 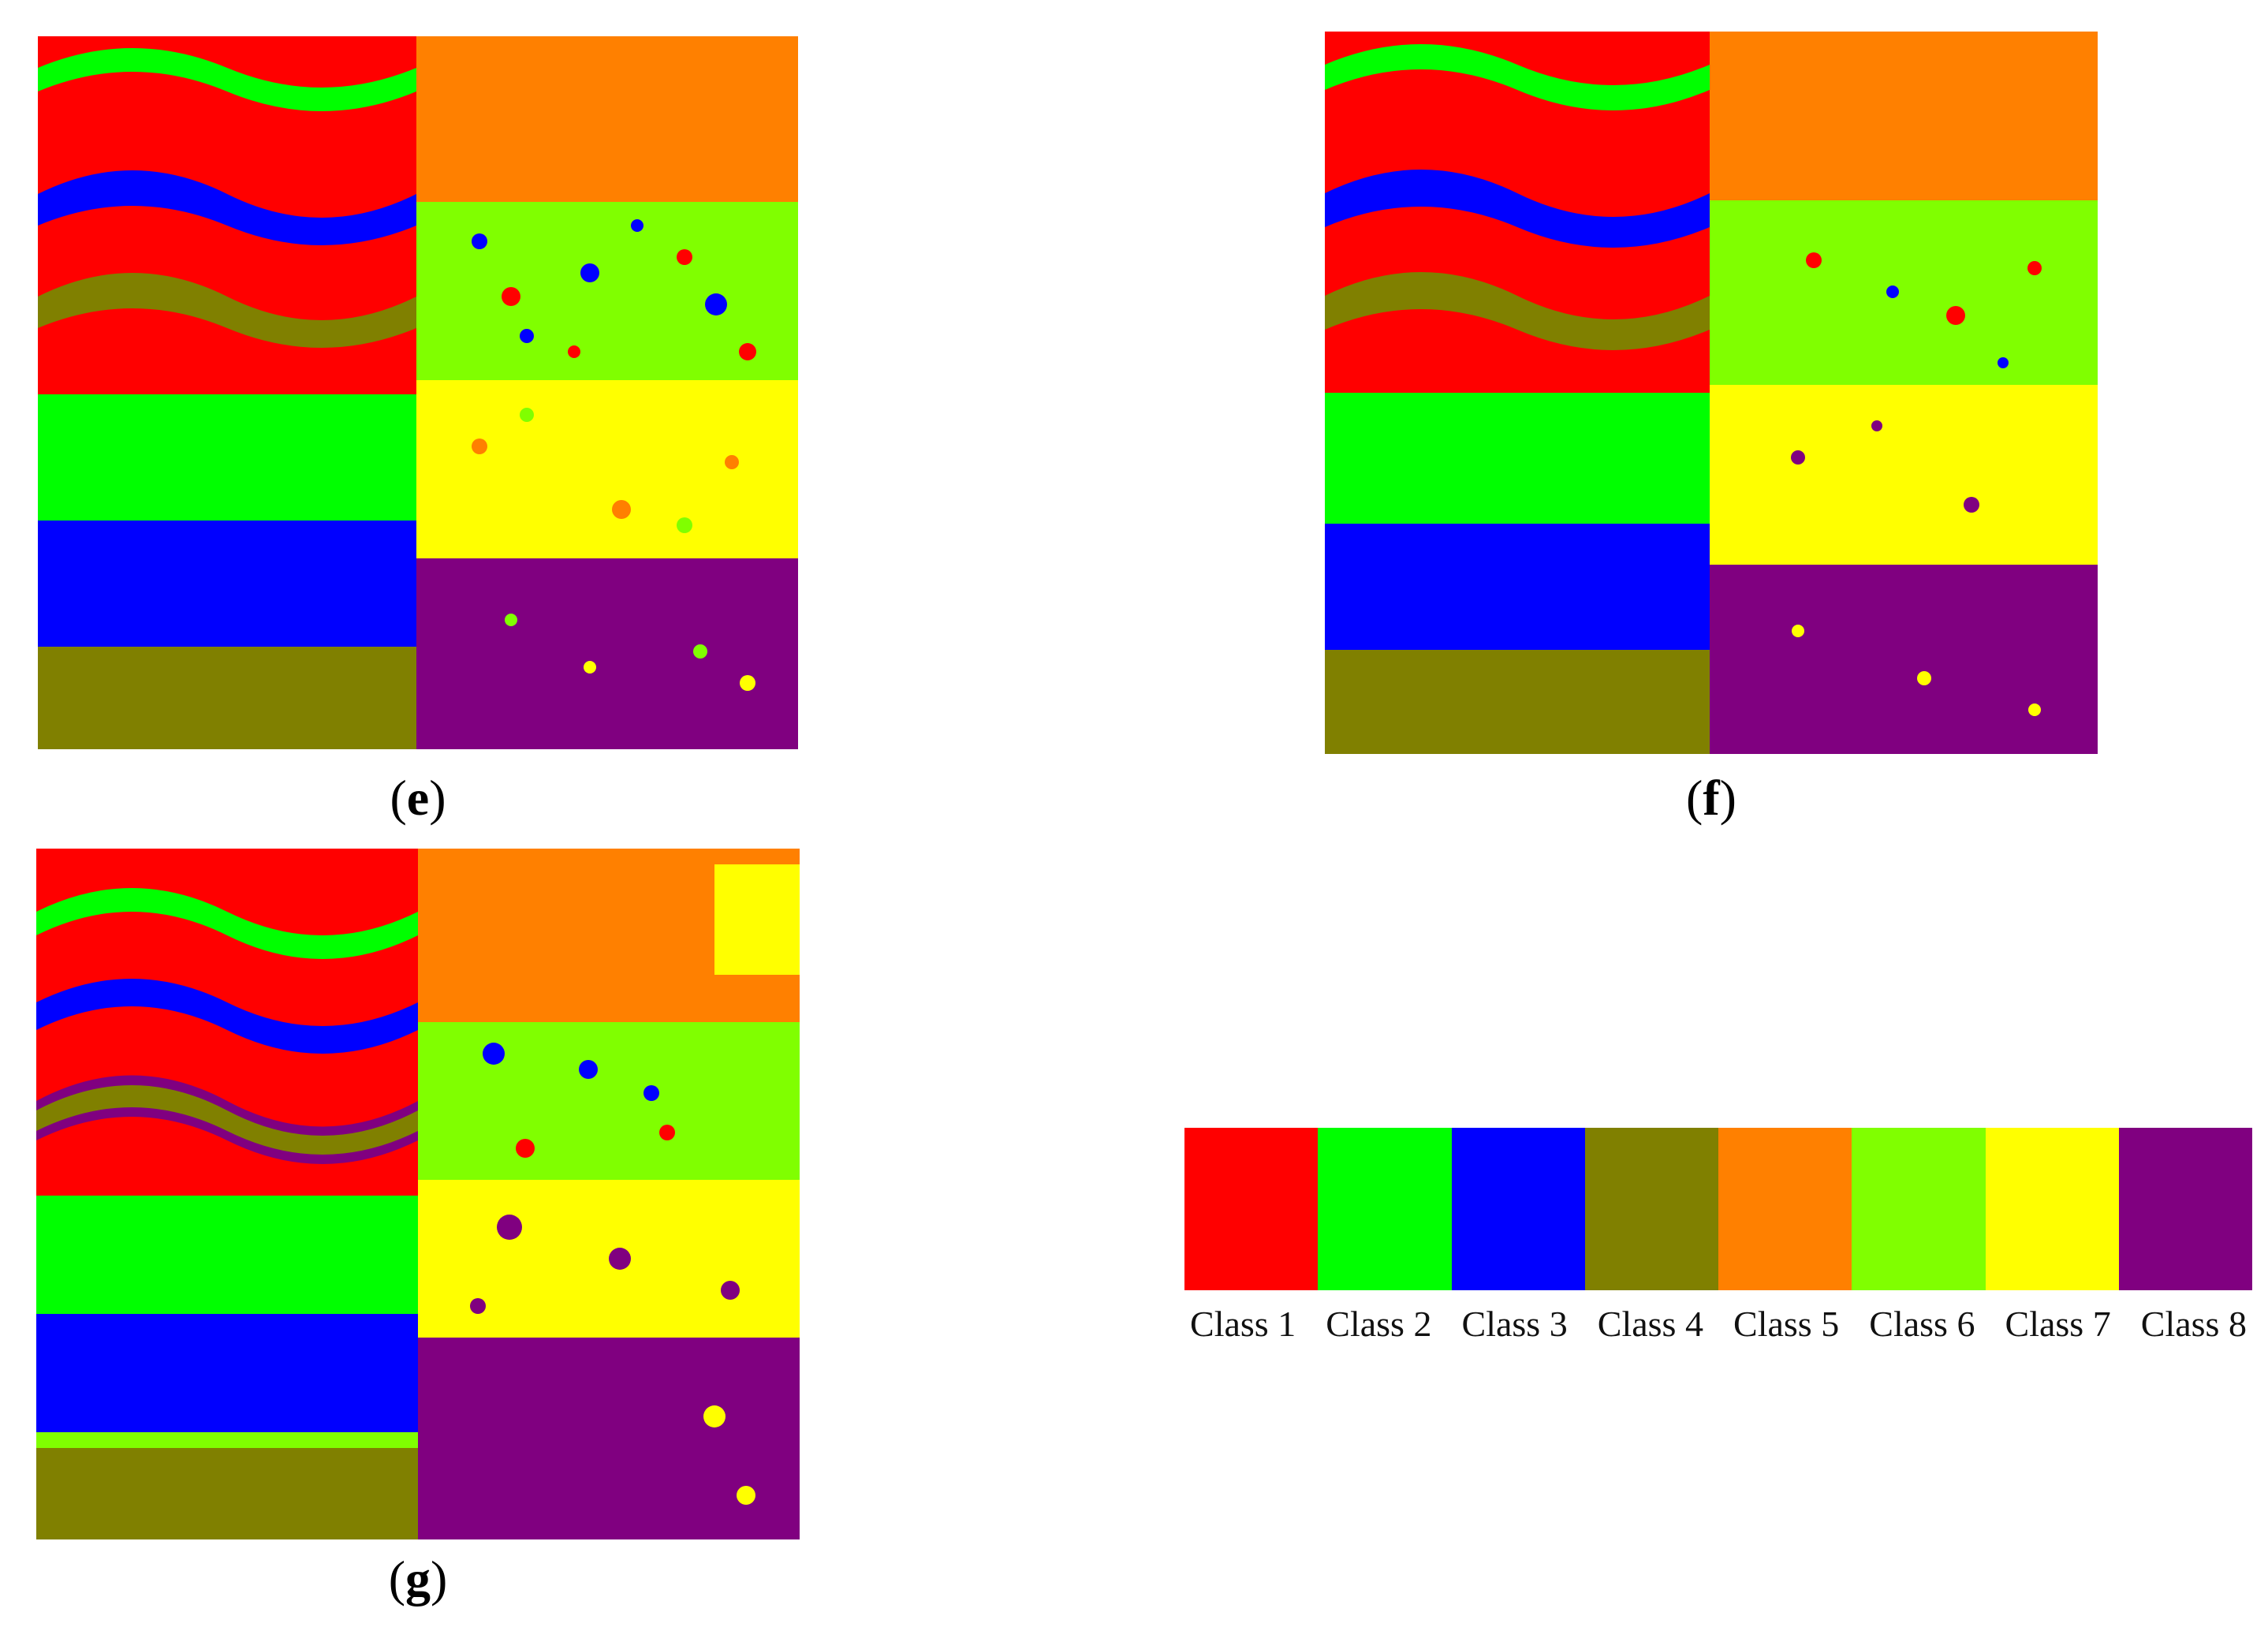 What do you see at coordinates (1711, 798) in the screenshot?
I see `panel-label-f: (f)` at bounding box center [1711, 798].